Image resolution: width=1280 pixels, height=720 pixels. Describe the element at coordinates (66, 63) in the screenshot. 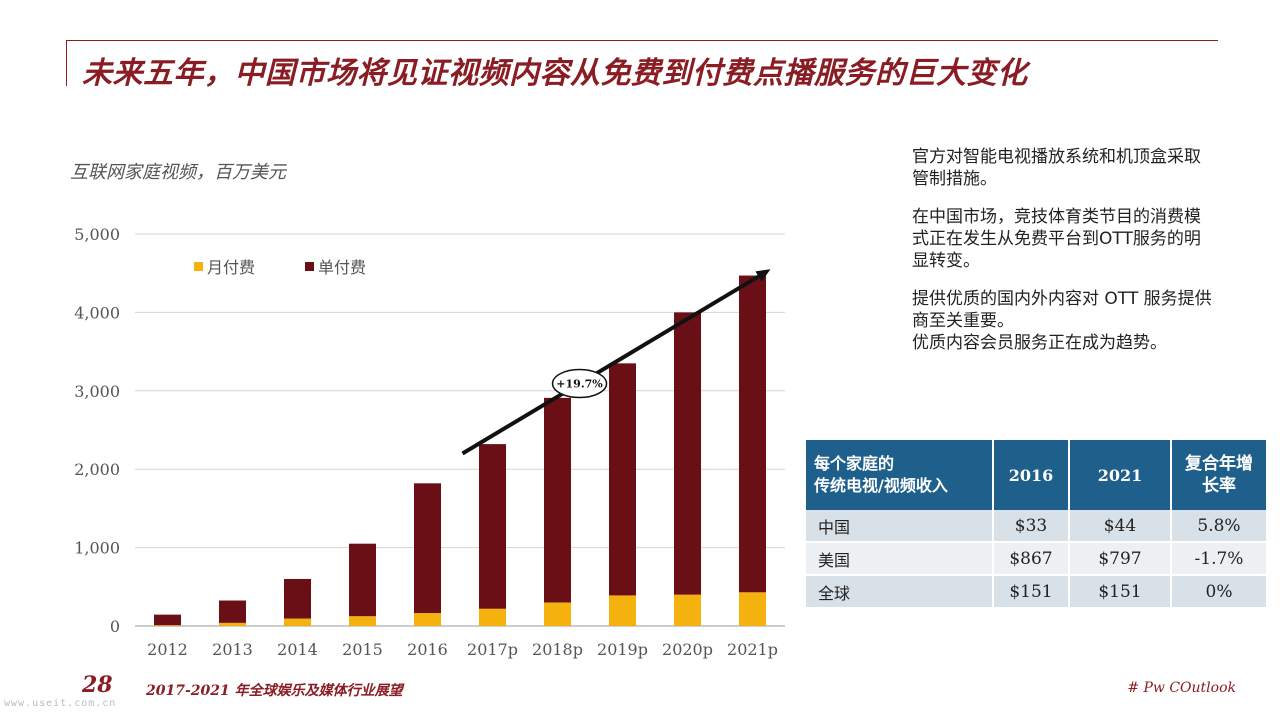

I see `title-rule-left` at that location.